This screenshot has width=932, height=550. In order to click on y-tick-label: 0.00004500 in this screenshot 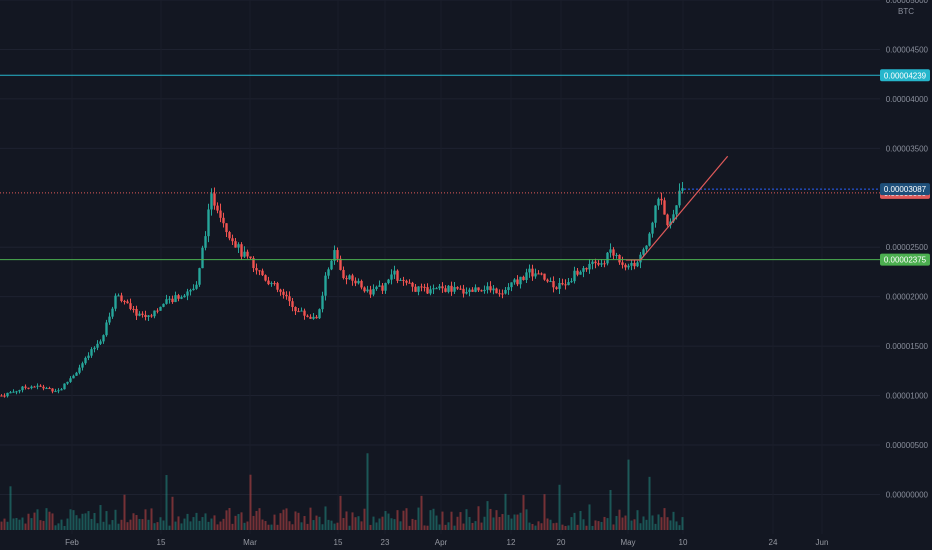, I will do `click(907, 49)`.